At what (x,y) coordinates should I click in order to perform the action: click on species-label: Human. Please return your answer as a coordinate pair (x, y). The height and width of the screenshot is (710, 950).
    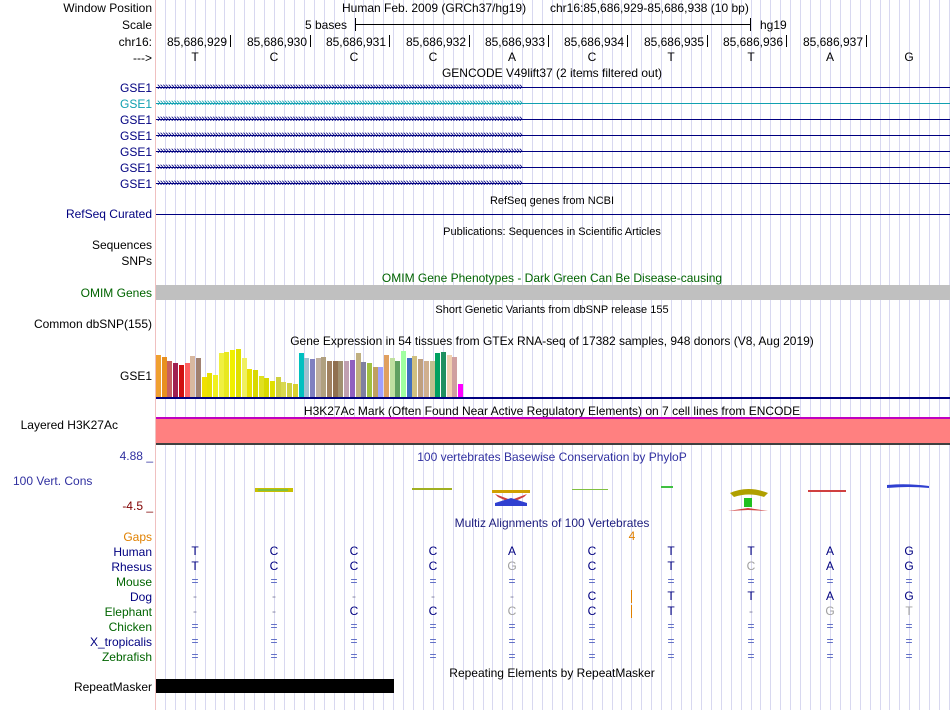
    Looking at the image, I should click on (132, 552).